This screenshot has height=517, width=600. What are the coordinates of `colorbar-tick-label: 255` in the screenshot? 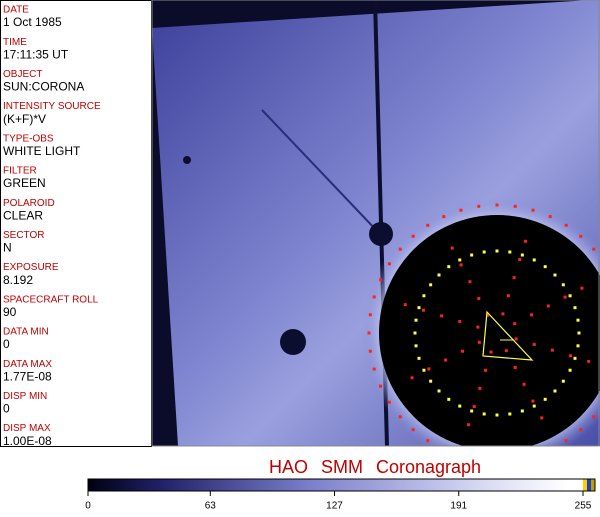 It's located at (583, 506).